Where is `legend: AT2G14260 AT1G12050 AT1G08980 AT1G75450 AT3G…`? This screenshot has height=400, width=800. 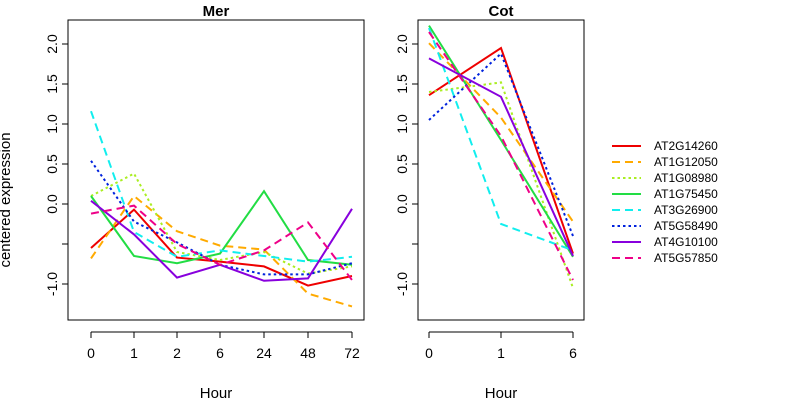
legend: AT2G14260 AT1G12050 AT1G08980 AT1G75450 AT3G… is located at coordinates (665, 202).